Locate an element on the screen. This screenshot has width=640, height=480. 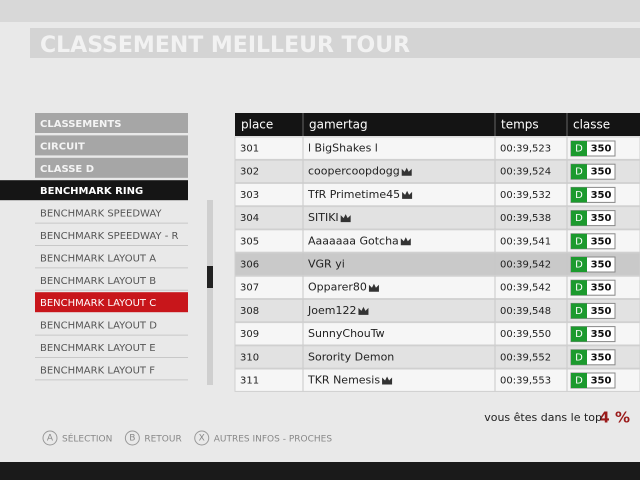
title-band is located at coordinates (335, 43).